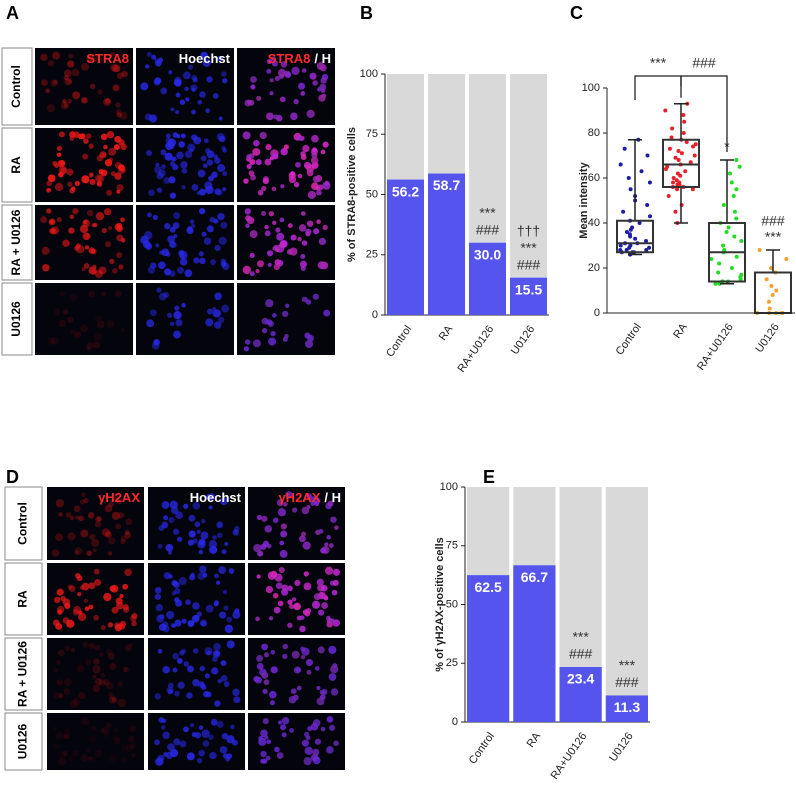 The width and height of the screenshot is (796, 793). Describe the element at coordinates (446, 124) in the screenshot. I see `bar-remainder` at that location.